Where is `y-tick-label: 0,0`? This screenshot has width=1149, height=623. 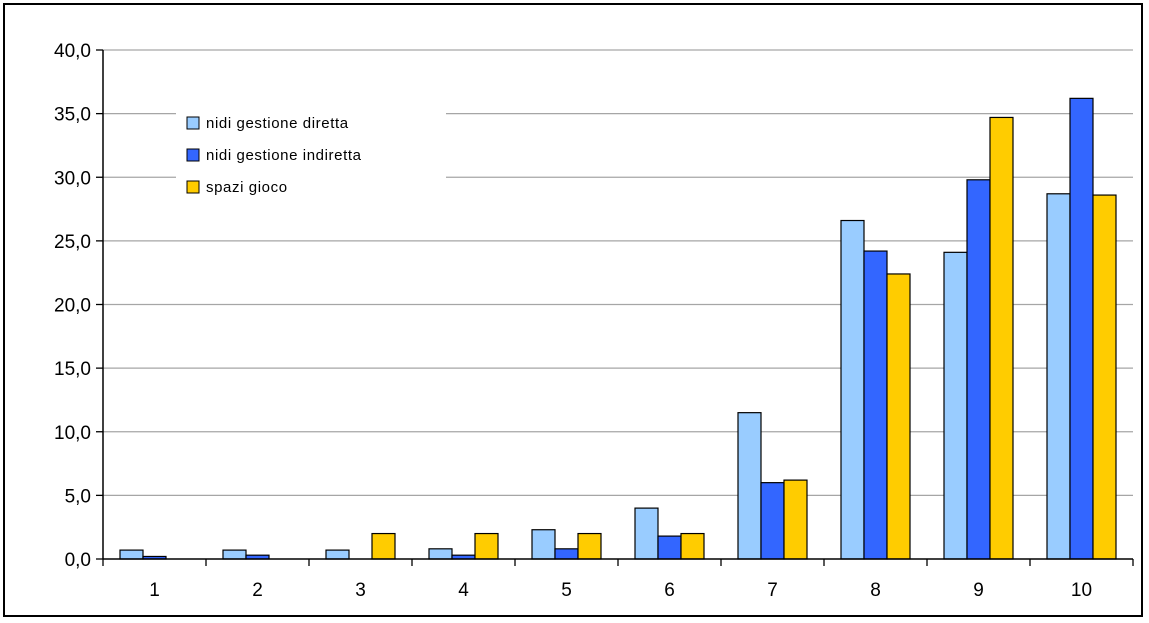 y-tick-label: 0,0 is located at coordinates (78, 560).